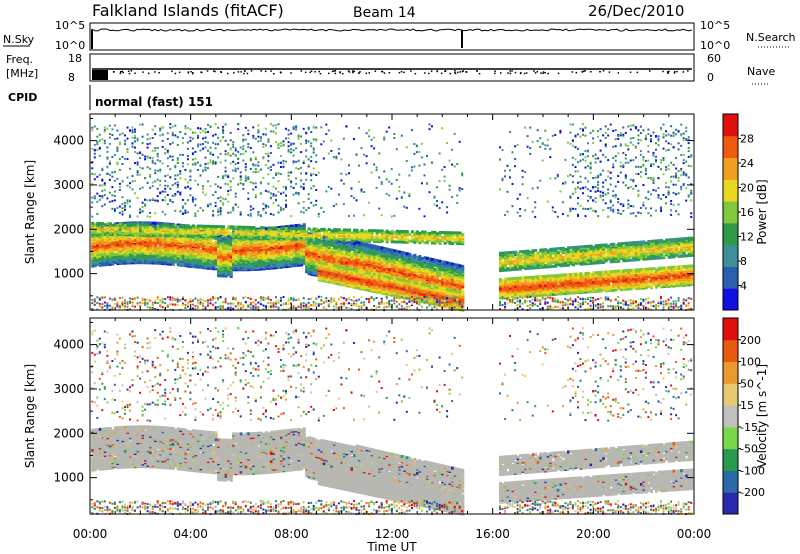 Image resolution: width=800 pixels, height=554 pixels. Describe the element at coordinates (392, 74) in the screenshot. I see `freq-trace` at that location.